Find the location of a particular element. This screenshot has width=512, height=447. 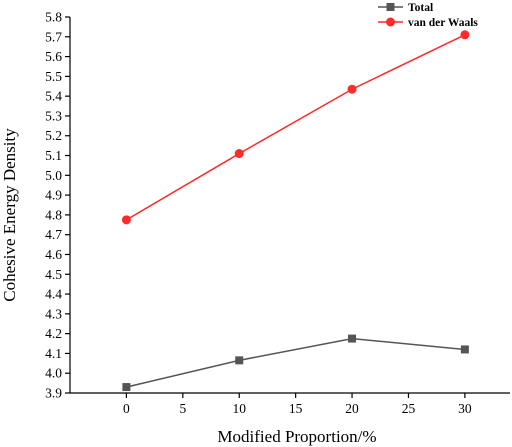

y-tick-label: 5.6 is located at coordinates (53, 56).